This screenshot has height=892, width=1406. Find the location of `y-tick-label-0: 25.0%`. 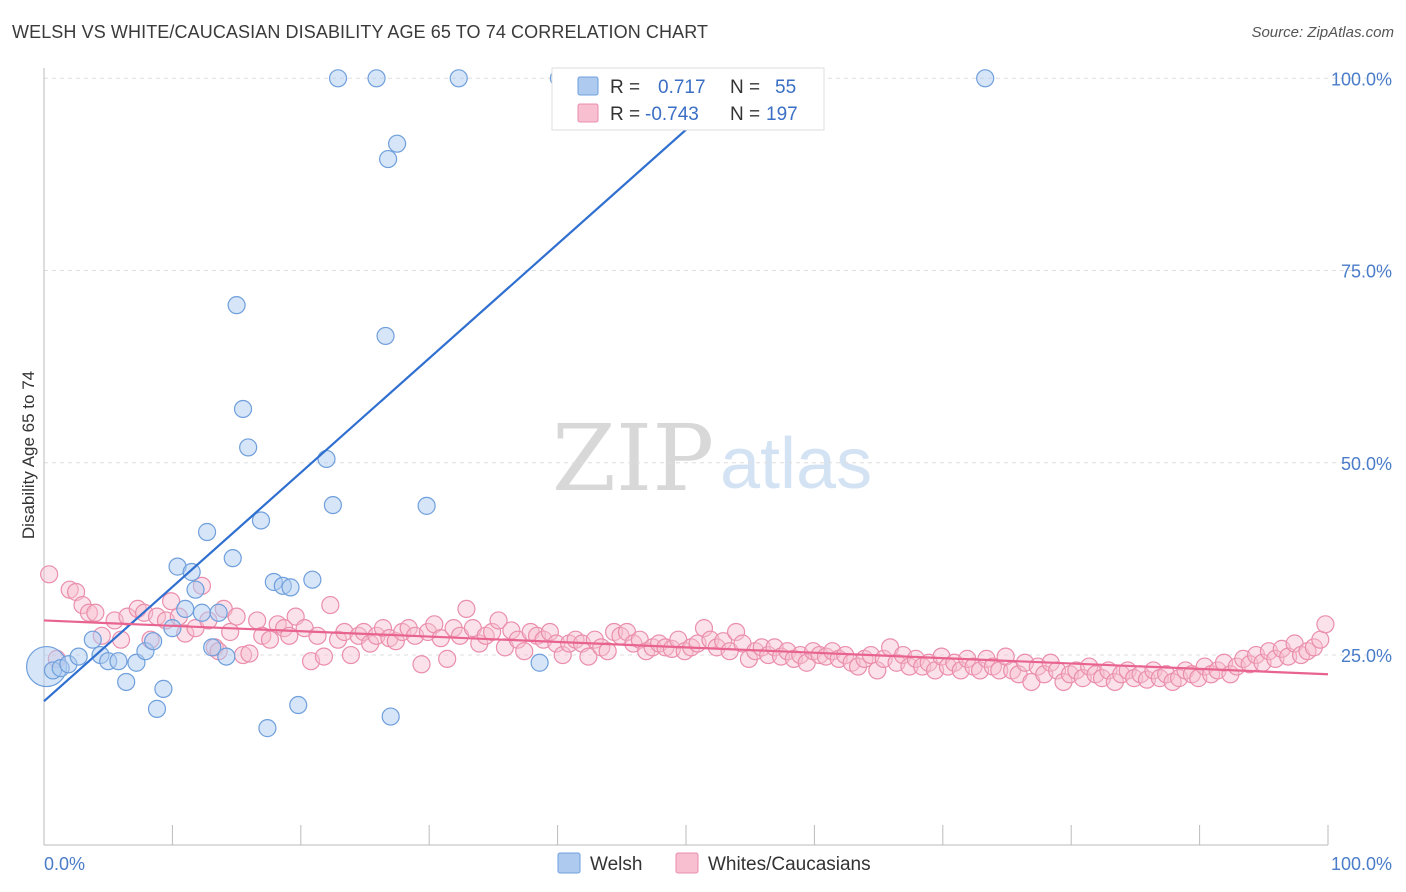

y-tick-label-0: 25.0% is located at coordinates (1366, 656).